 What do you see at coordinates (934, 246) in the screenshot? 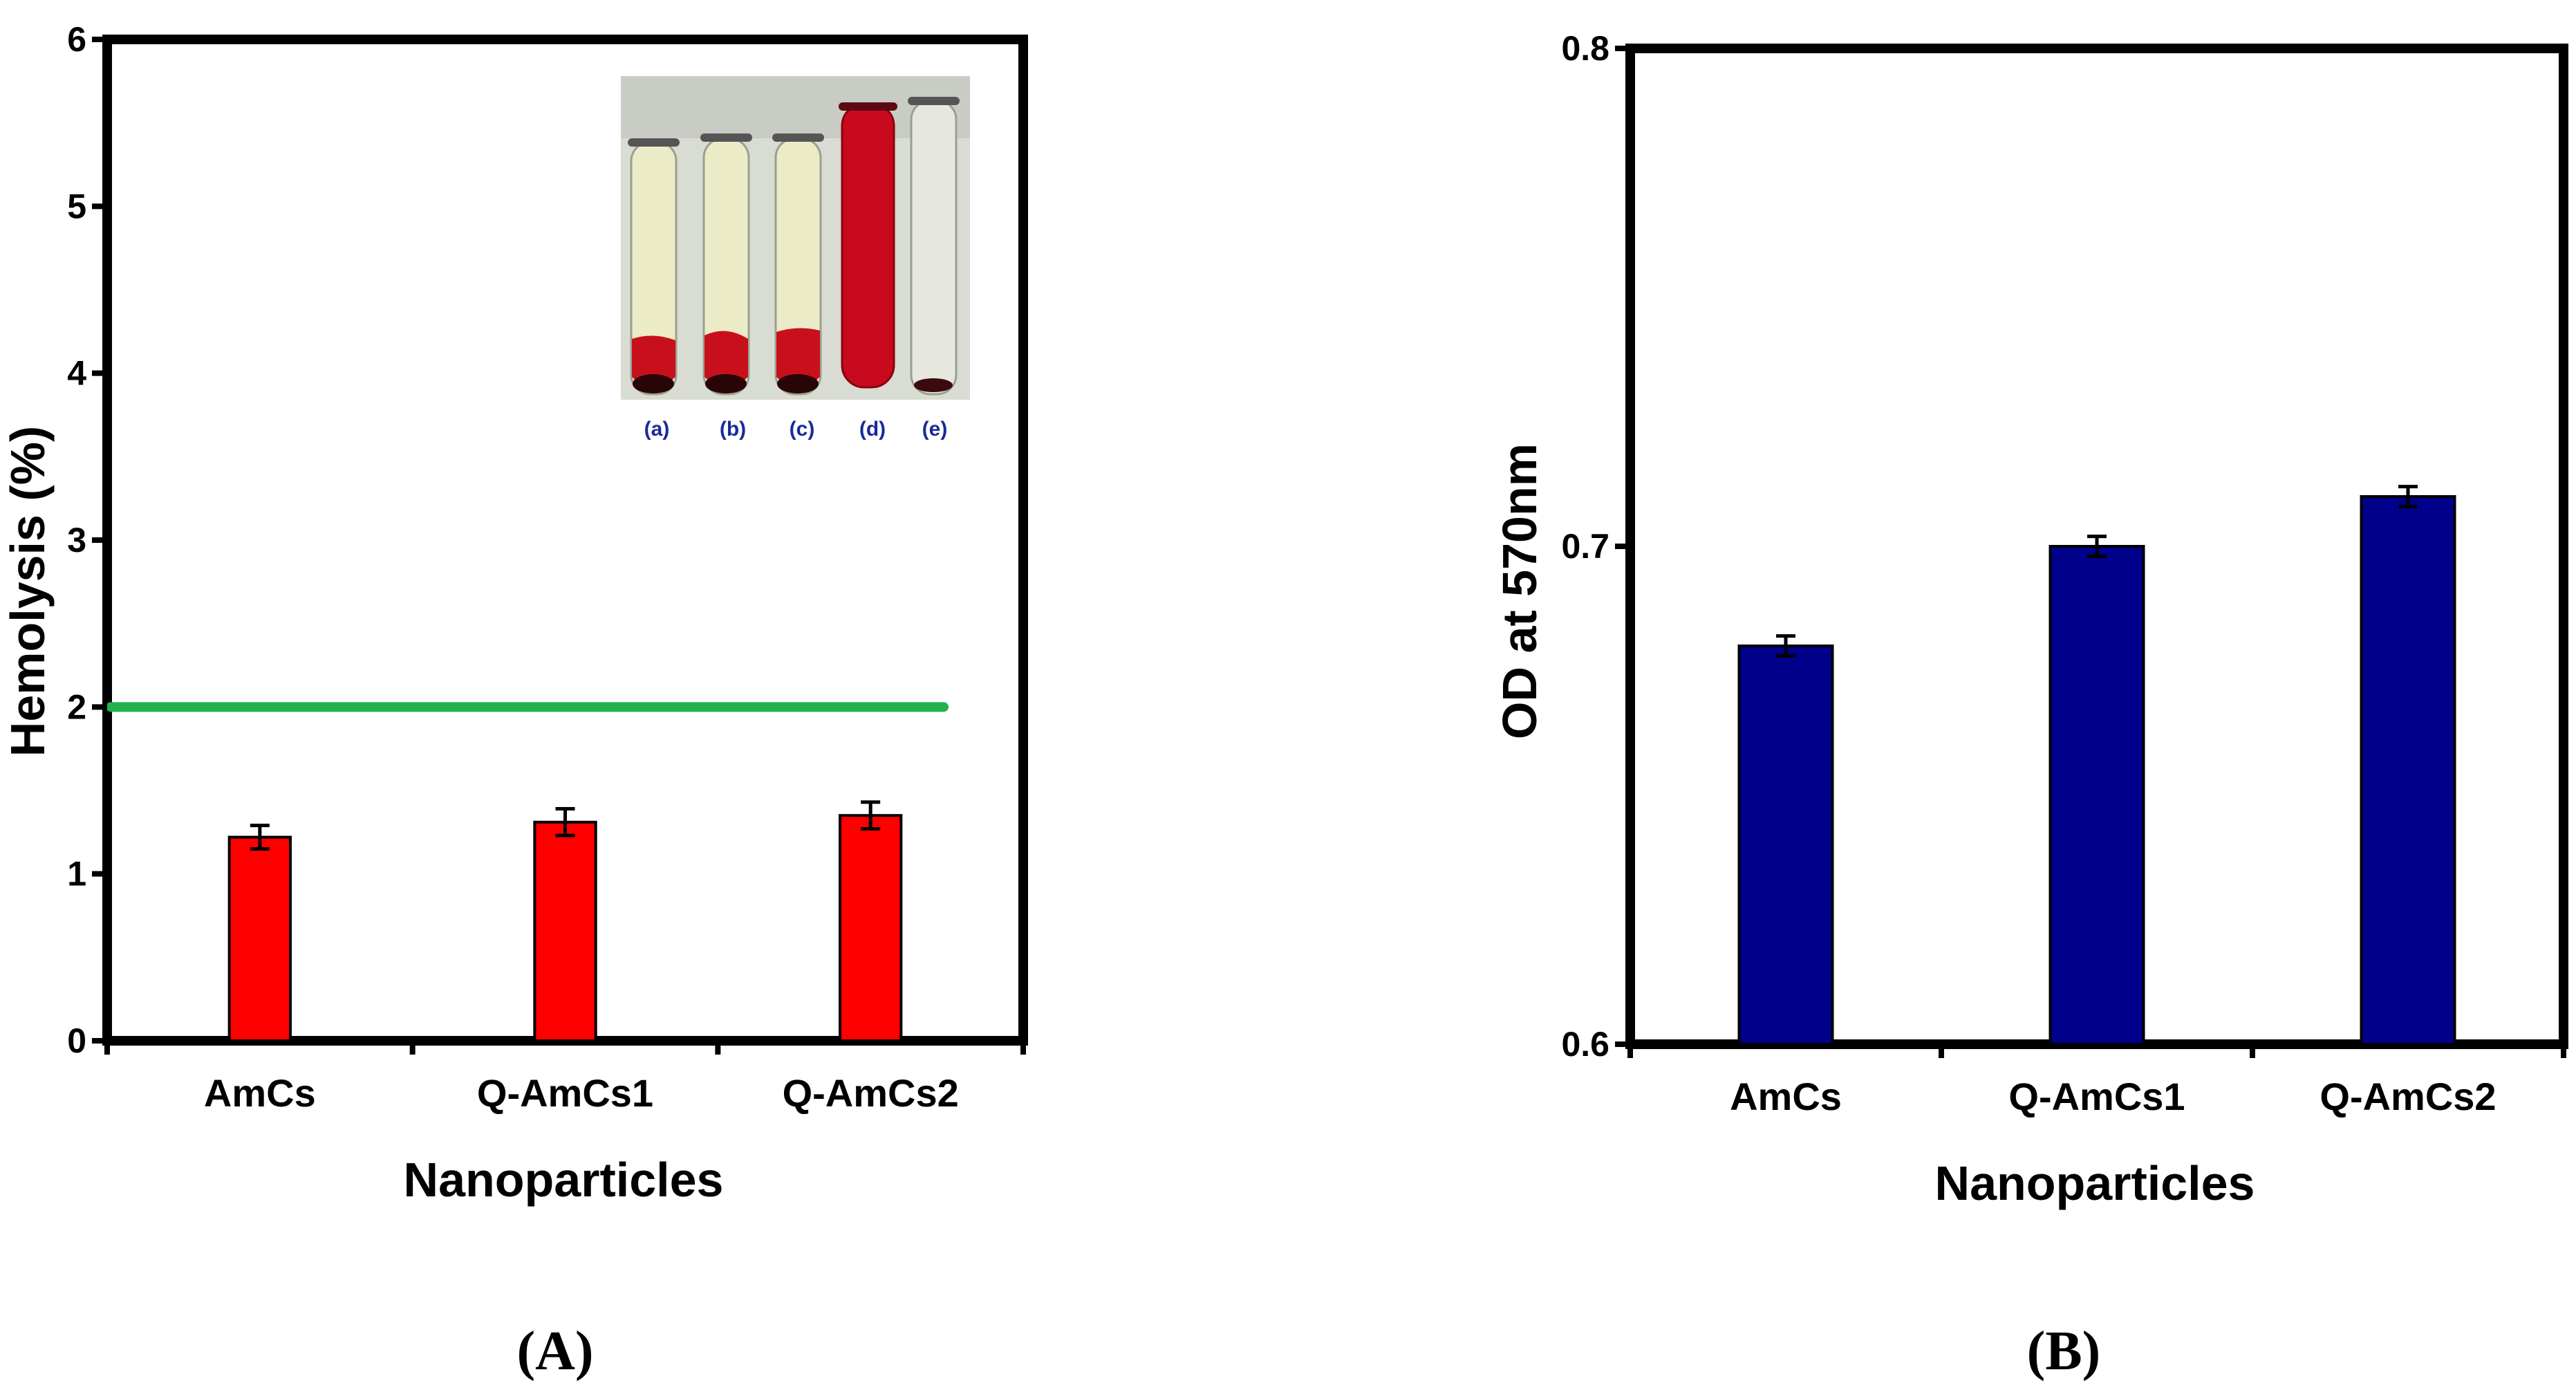
I see `tube-e` at bounding box center [934, 246].